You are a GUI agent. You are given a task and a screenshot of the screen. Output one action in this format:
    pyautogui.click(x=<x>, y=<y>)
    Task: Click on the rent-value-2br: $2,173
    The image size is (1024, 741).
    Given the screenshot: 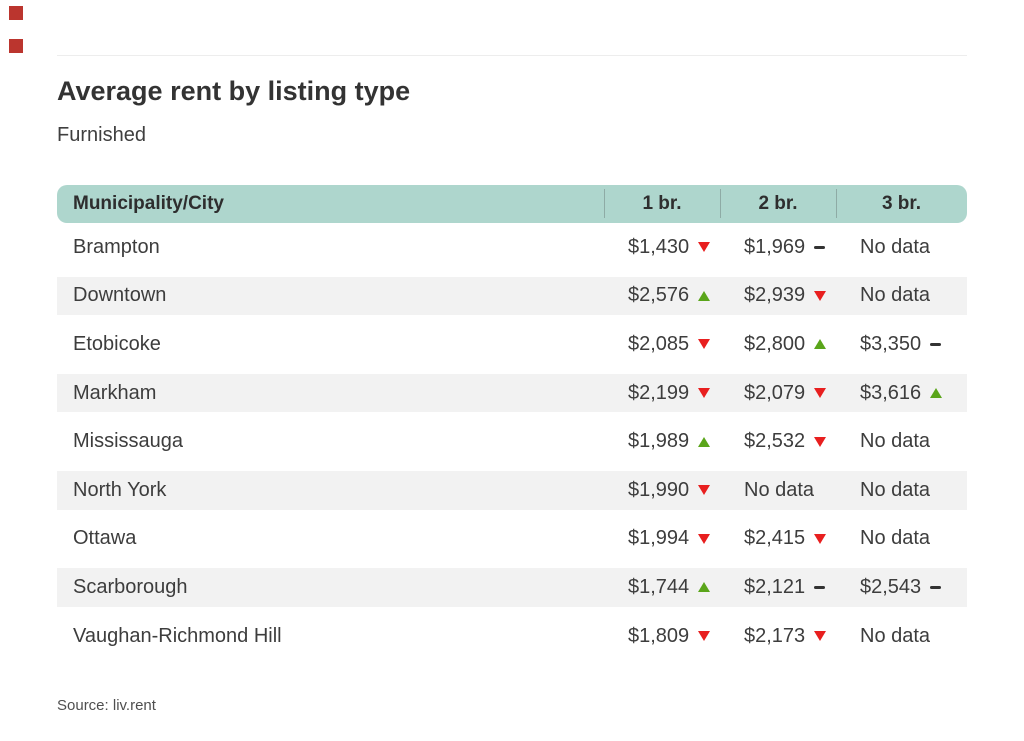 What is the action you would take?
    pyautogui.click(x=778, y=636)
    